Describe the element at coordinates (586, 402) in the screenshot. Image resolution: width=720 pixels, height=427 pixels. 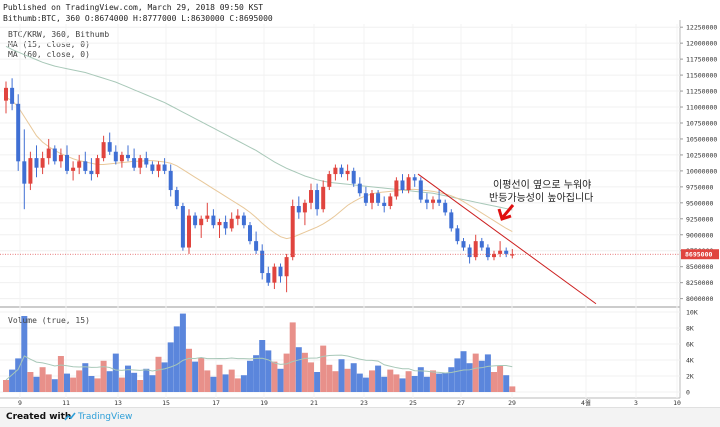
I see `time-tick-label: 4월` at that location.